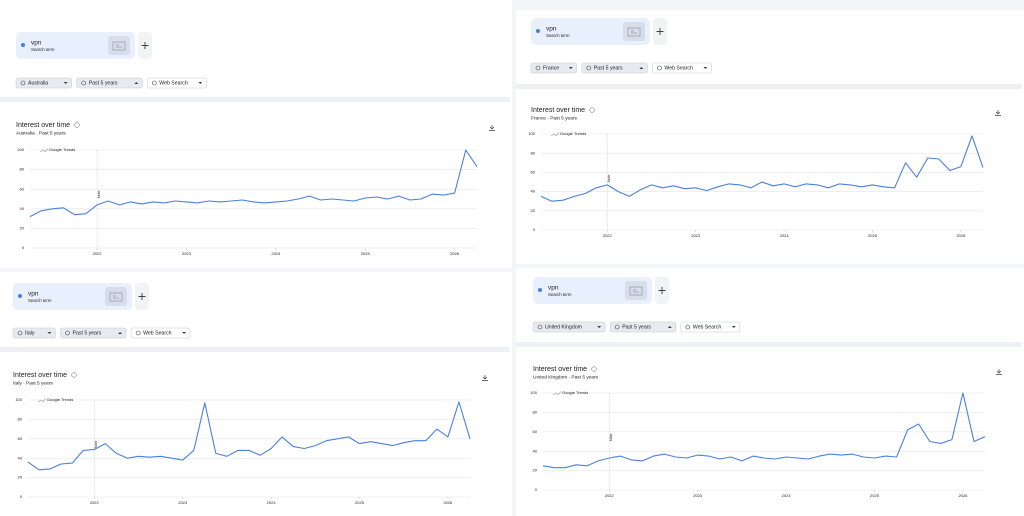 This screenshot has width=1024, height=516. I want to click on chart-subtitle: France · Past 5 years, so click(554, 118).